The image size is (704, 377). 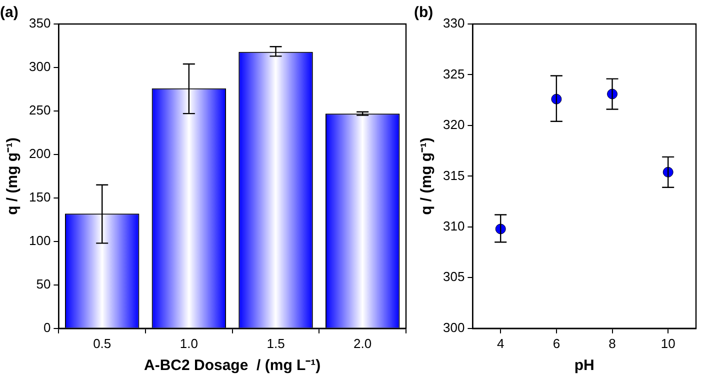 I want to click on y-tick-label: 305, so click(x=453, y=276).